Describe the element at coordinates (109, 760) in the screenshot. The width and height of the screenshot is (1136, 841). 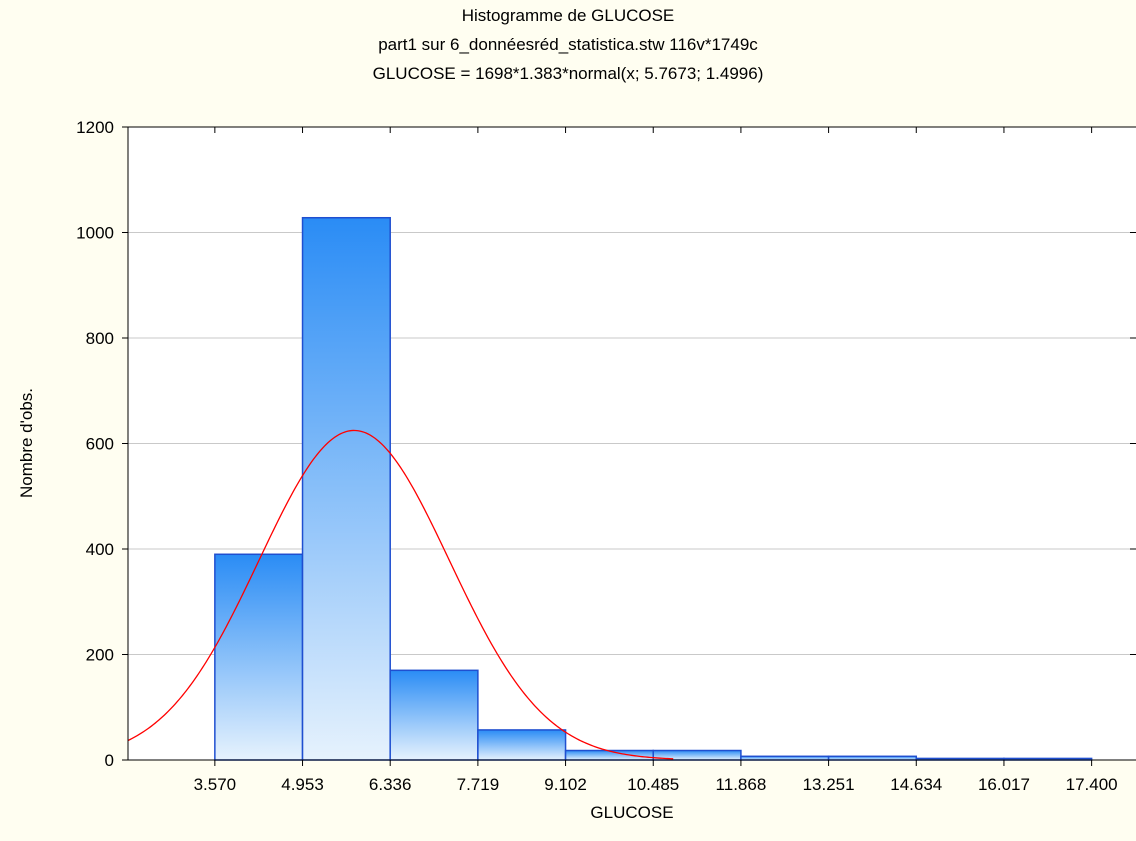
I see `y-tick-label: 0` at that location.